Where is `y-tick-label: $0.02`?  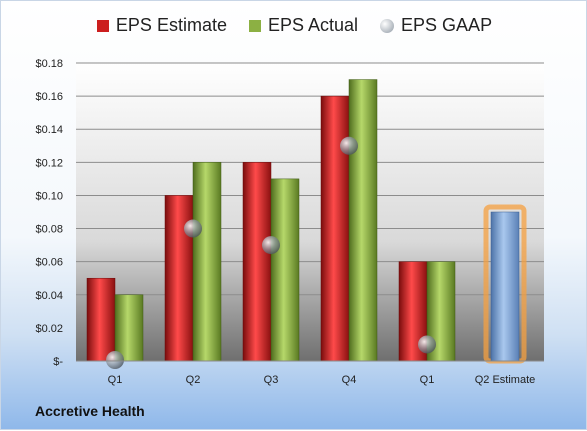
y-tick-label: $0.02 is located at coordinates (49, 329).